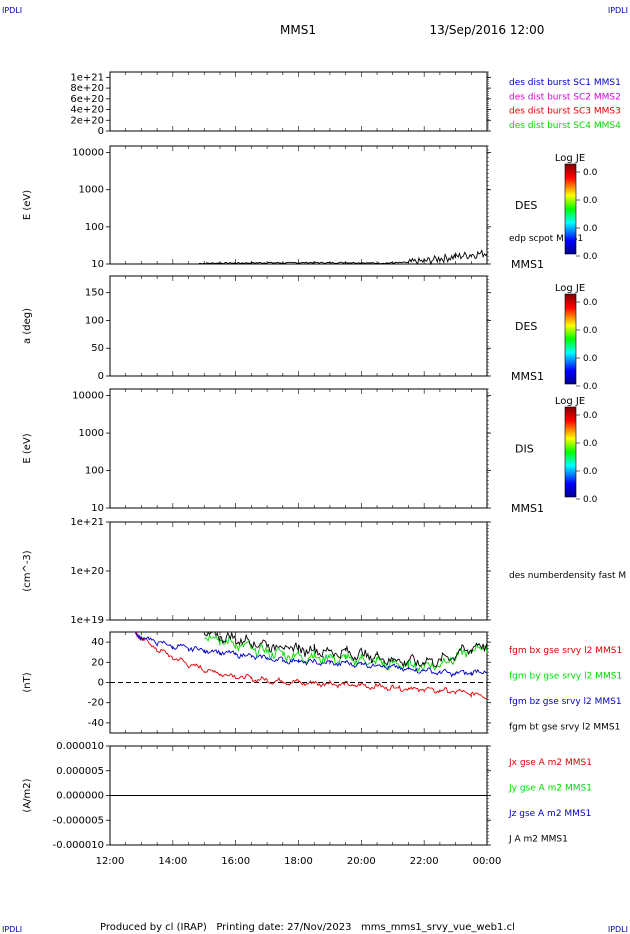 This screenshot has height=934, width=630. Describe the element at coordinates (27, 570) in the screenshot. I see `y-axis-label: (cm^-3)` at that location.